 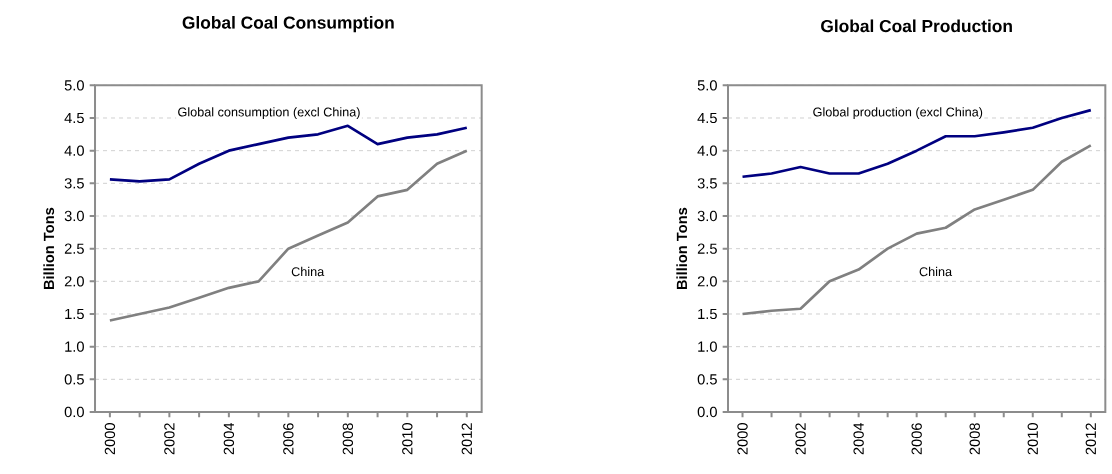 What do you see at coordinates (288, 24) in the screenshot?
I see `chart-title: Global Coal Consumption` at bounding box center [288, 24].